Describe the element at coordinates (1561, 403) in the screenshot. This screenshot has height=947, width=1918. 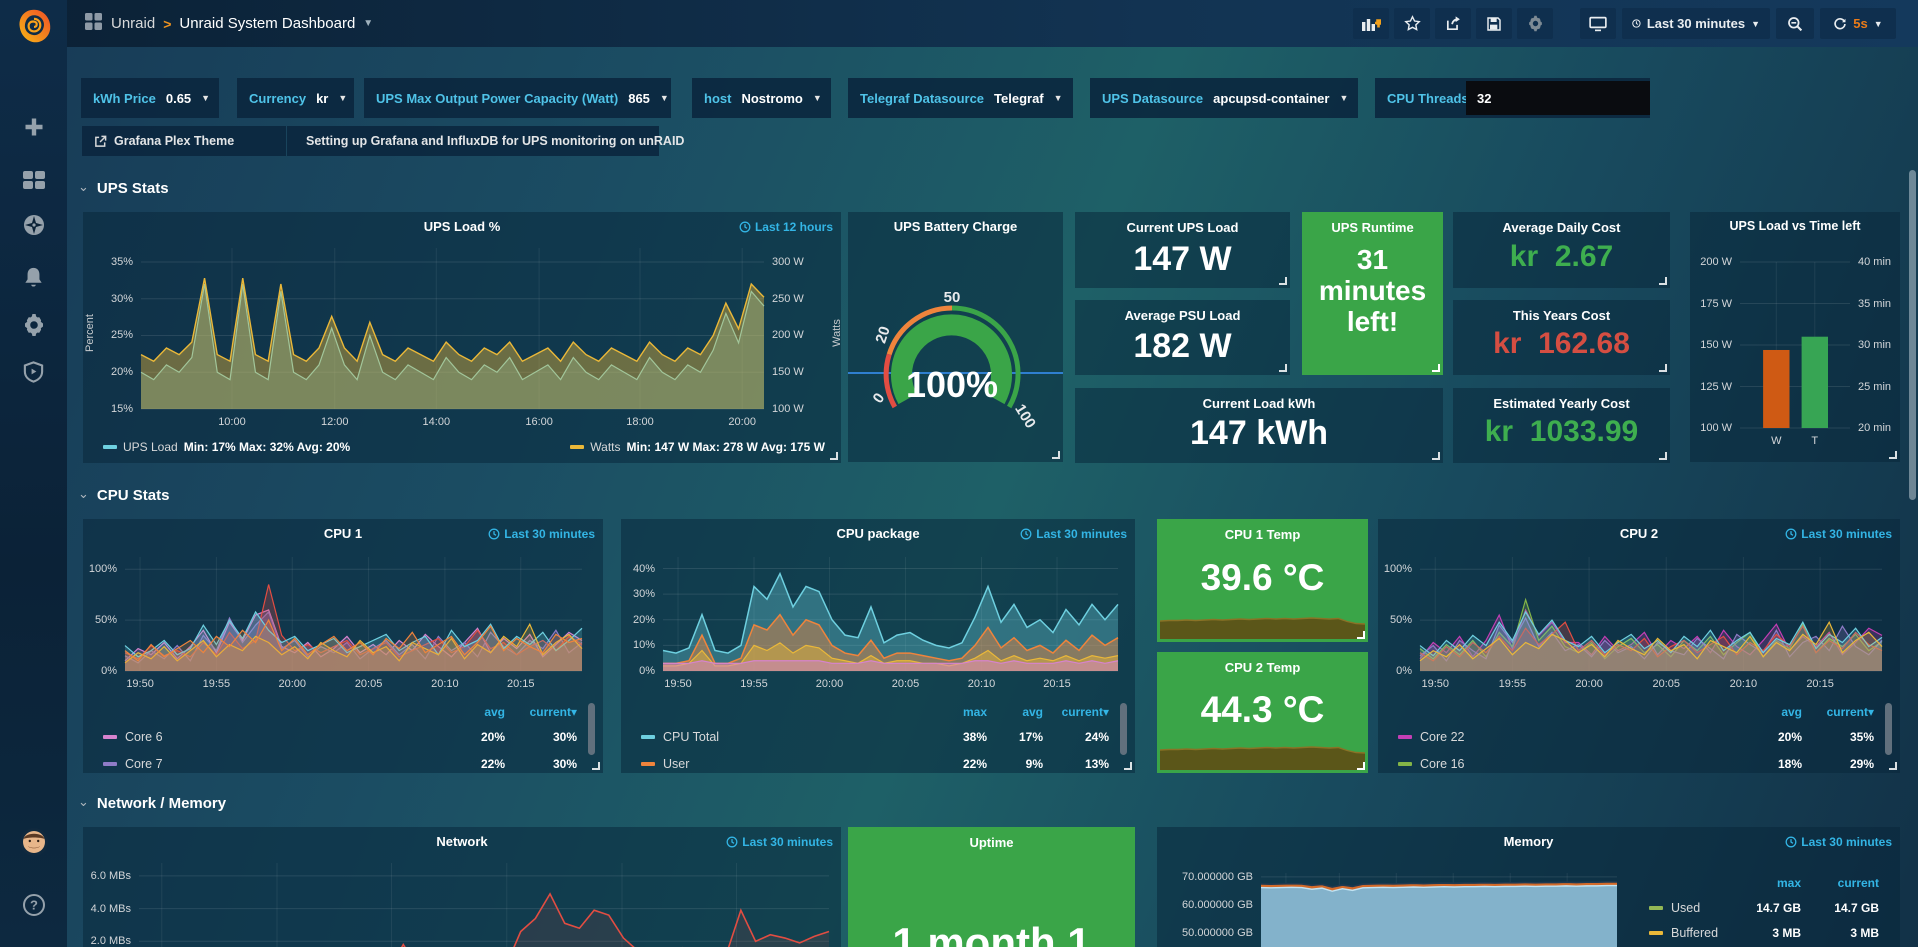
I see `panel-title: Estimated Yearly Cost` at that location.